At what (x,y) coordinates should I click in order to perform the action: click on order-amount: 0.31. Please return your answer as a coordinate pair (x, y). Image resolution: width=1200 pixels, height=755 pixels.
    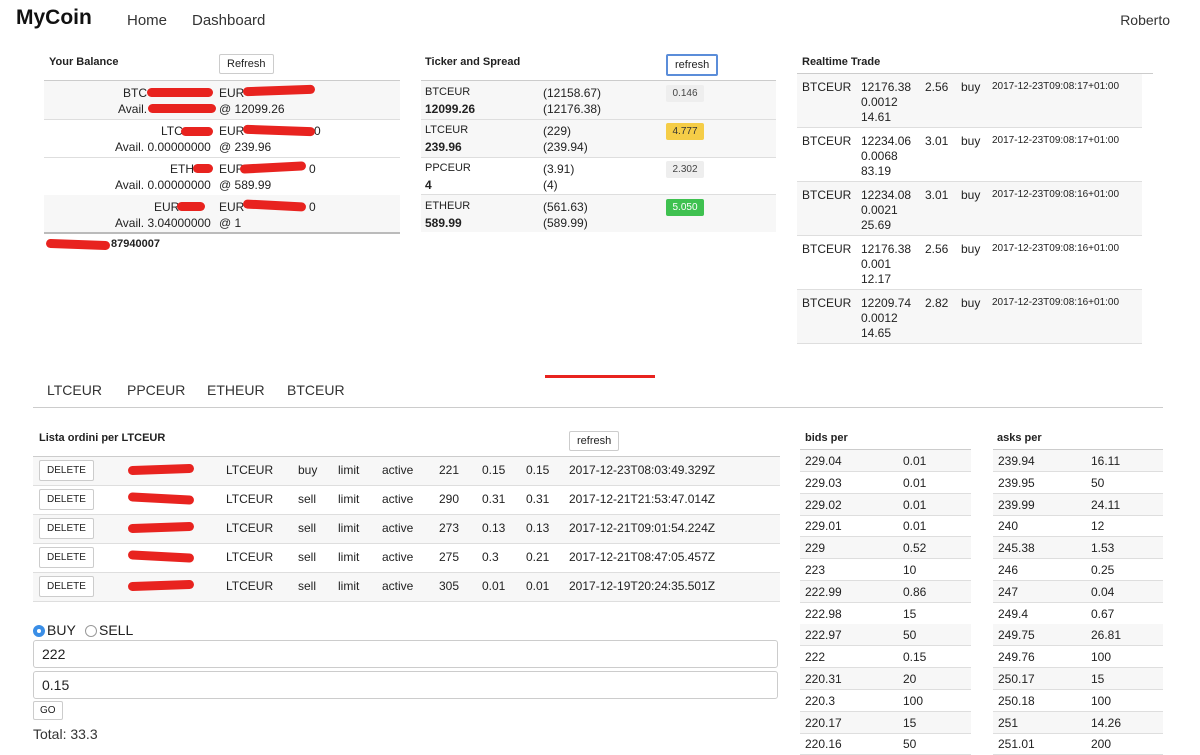
    Looking at the image, I should click on (494, 499).